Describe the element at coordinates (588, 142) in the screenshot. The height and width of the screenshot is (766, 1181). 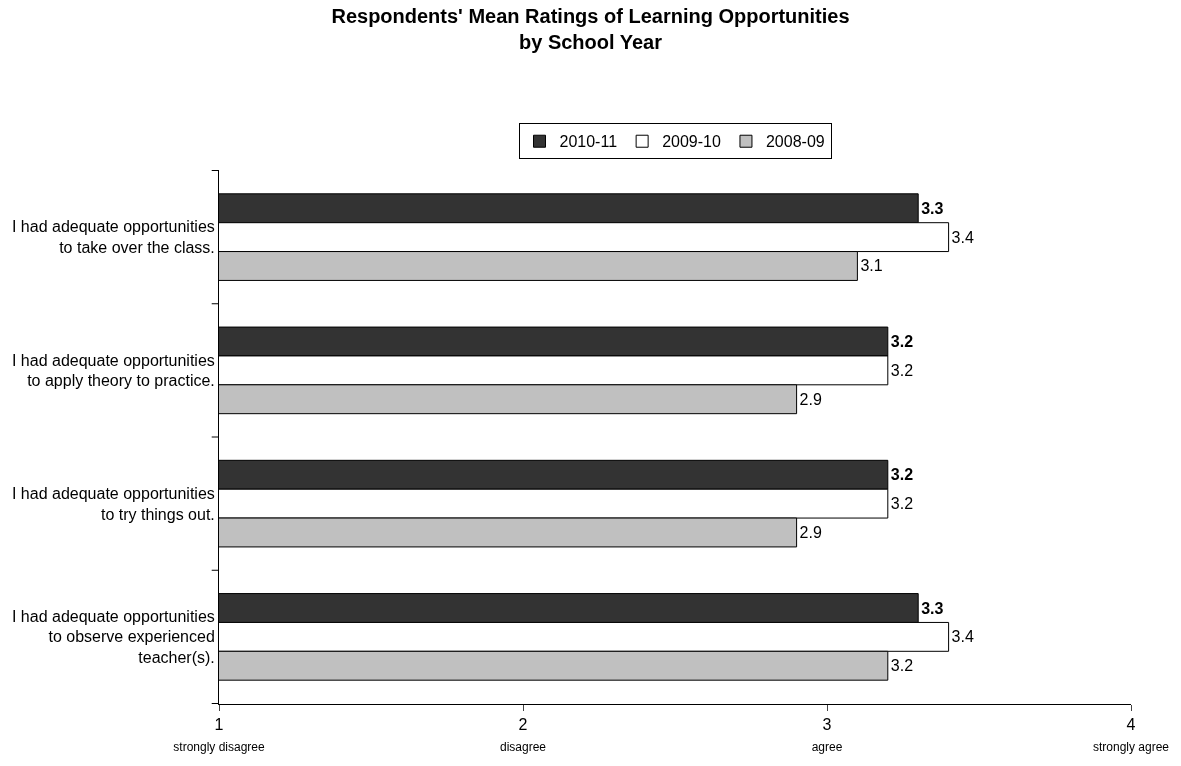
I see `legend-label: 2010-11` at that location.